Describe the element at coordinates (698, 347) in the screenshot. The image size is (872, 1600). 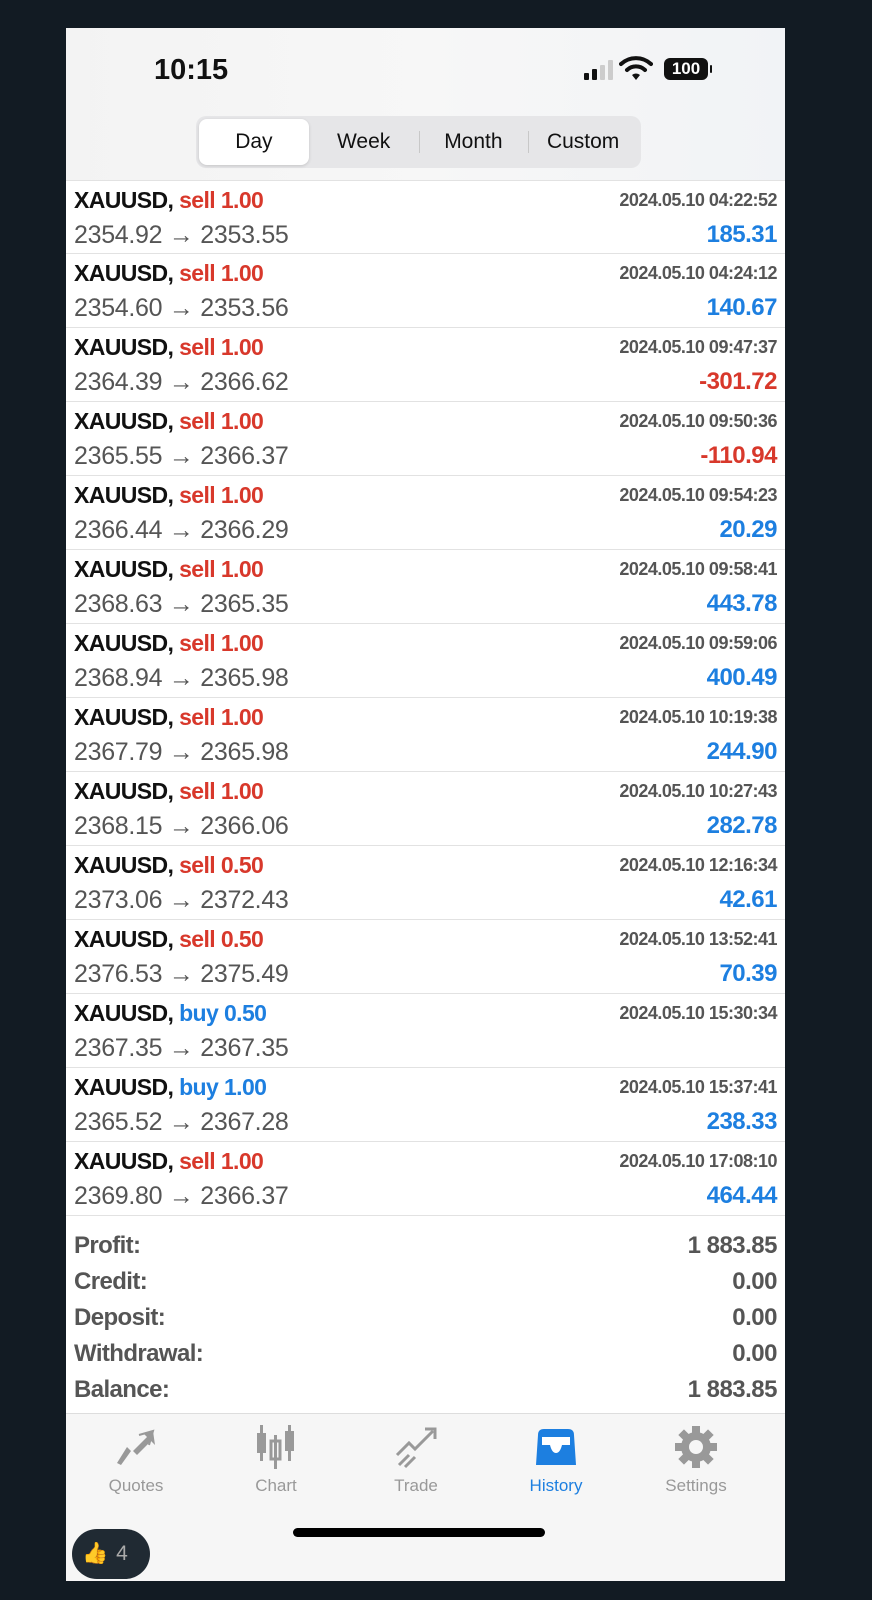
I see `deal-time: 2024.05.10 09:47:37` at that location.